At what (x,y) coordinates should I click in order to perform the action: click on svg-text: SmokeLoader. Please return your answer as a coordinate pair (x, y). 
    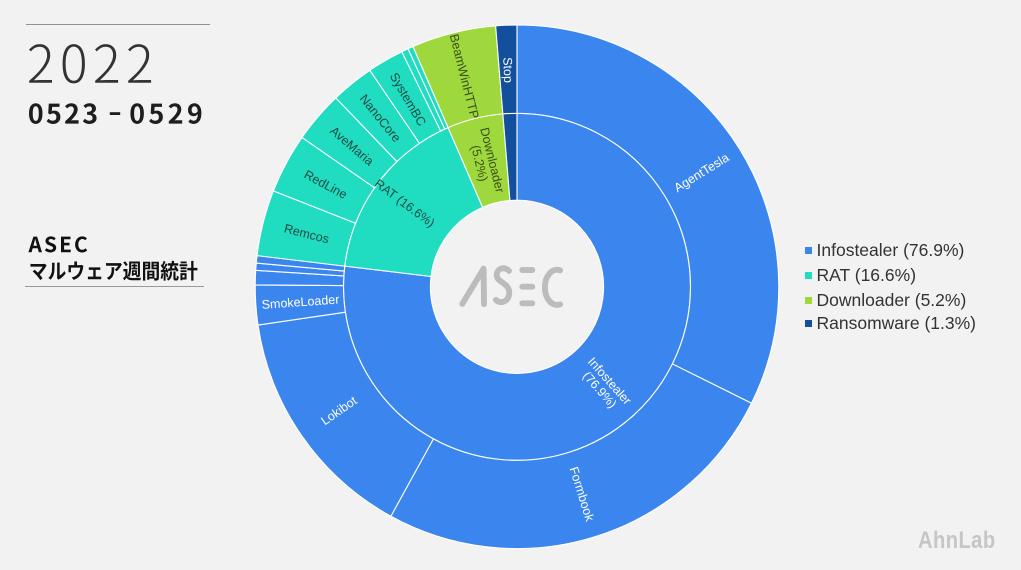
    Looking at the image, I should click on (300, 302).